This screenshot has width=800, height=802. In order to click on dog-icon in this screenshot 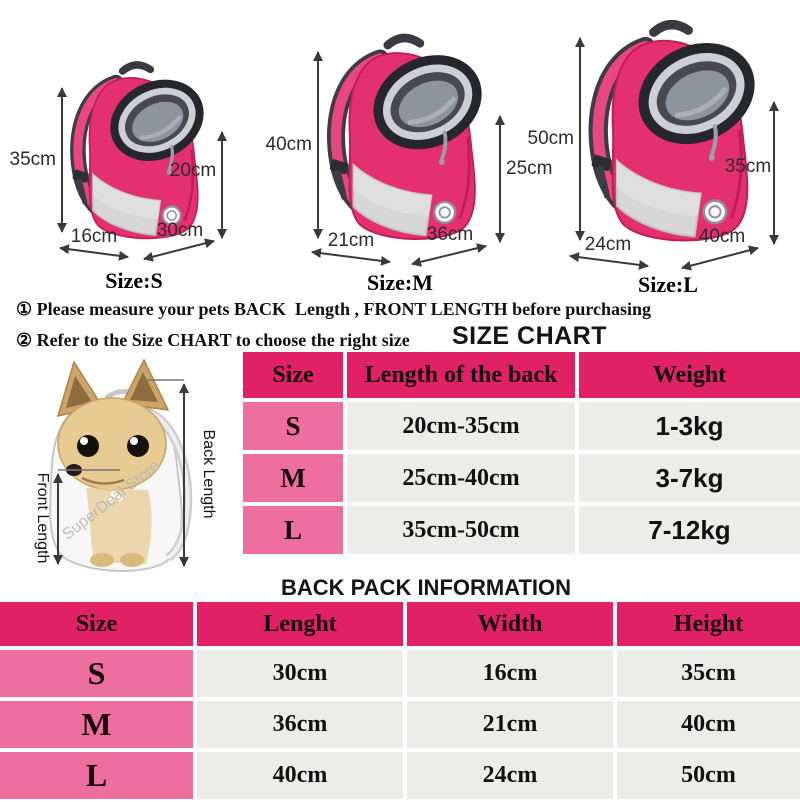, I will do `click(113, 462)`.